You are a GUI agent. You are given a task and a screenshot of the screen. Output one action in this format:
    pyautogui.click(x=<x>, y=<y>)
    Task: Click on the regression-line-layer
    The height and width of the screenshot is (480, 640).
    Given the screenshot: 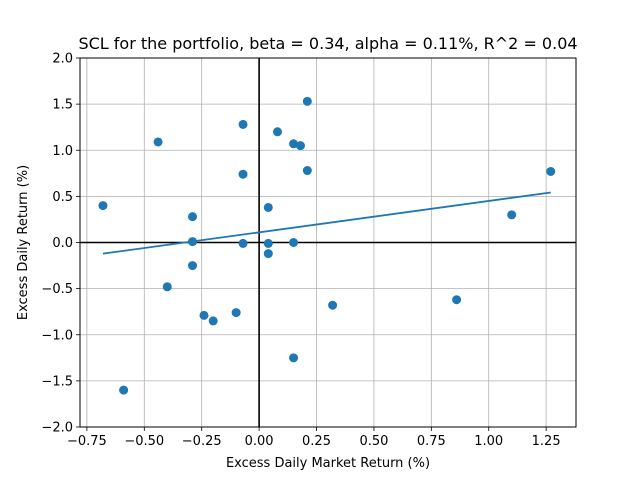 What is the action you would take?
    pyautogui.click(x=326, y=223)
    